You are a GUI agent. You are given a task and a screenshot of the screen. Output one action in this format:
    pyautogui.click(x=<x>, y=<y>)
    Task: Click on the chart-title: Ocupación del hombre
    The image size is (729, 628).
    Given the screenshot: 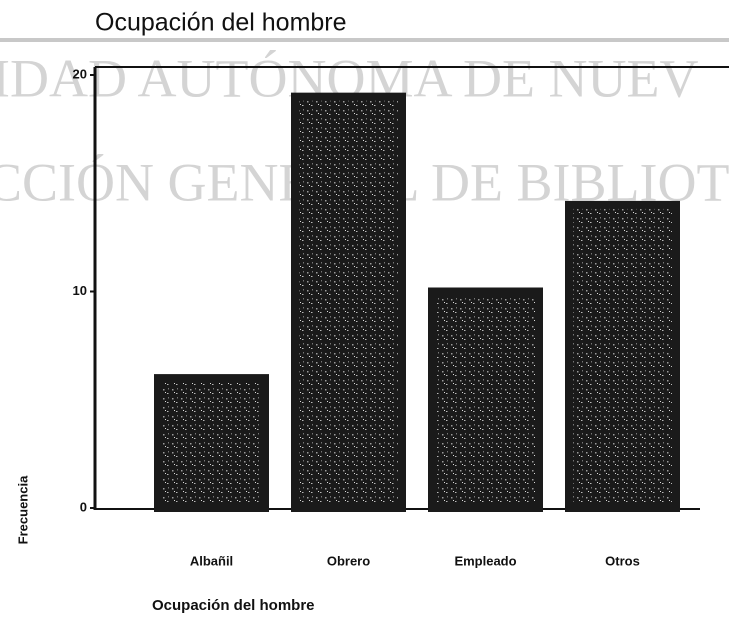 What is the action you would take?
    pyautogui.click(x=221, y=23)
    